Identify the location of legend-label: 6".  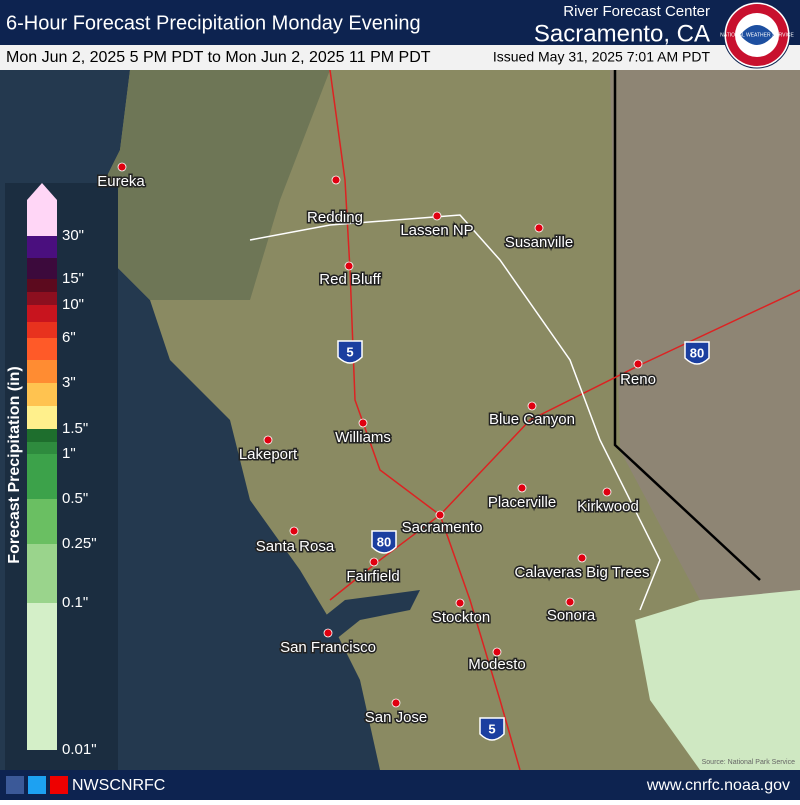
(69, 337).